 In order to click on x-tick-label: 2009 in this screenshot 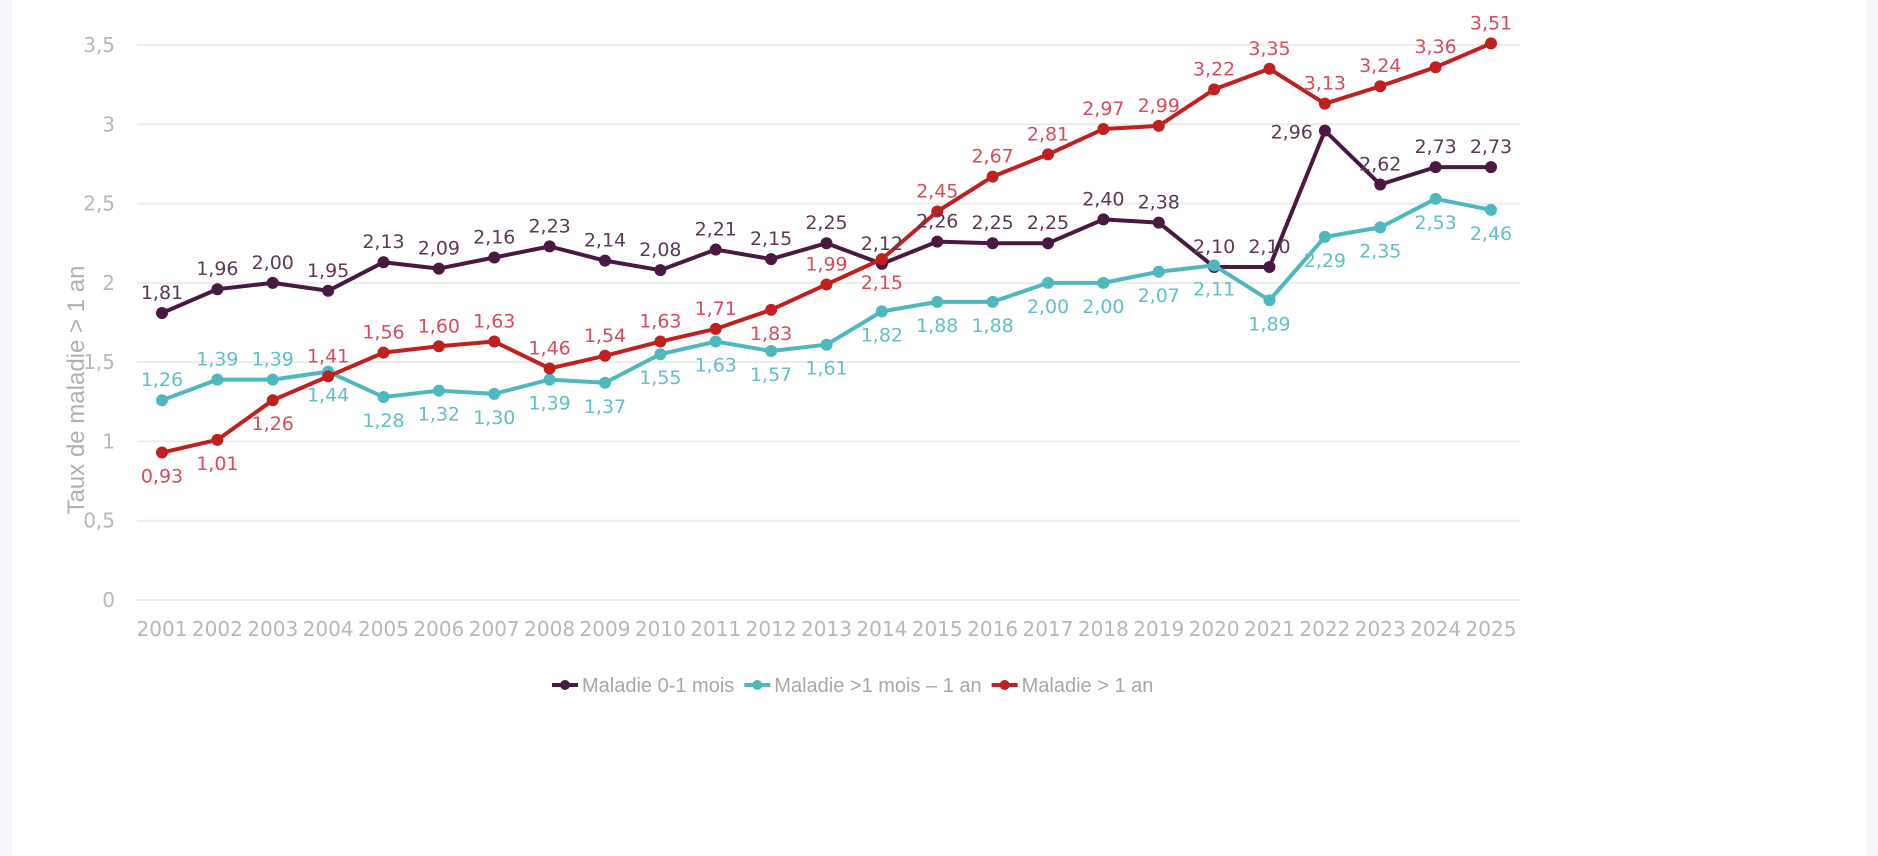, I will do `click(605, 629)`.